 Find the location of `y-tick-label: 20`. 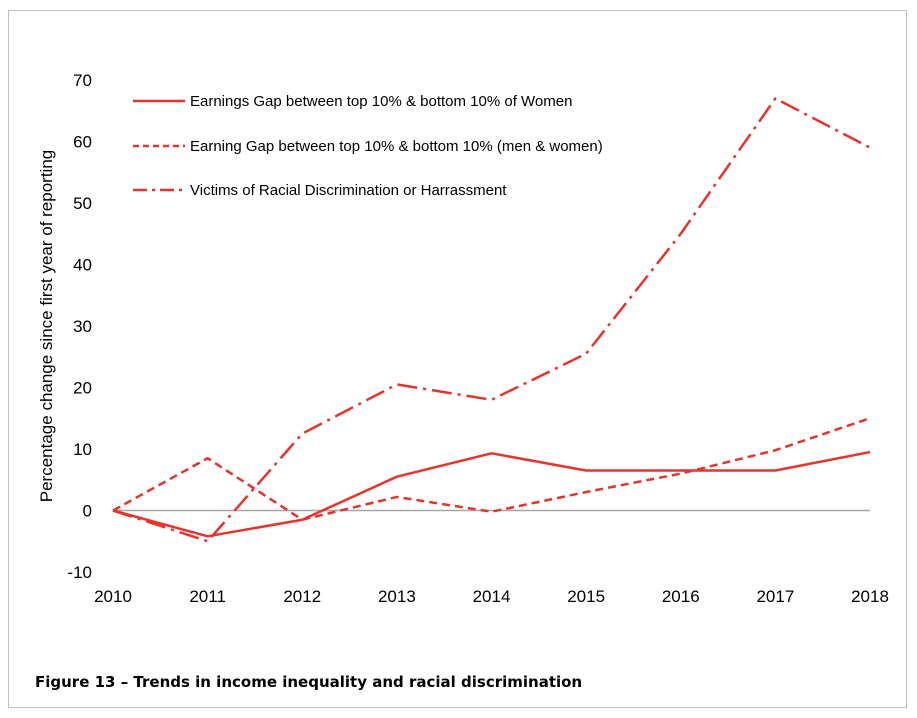

y-tick-label: 20 is located at coordinates (82, 388).